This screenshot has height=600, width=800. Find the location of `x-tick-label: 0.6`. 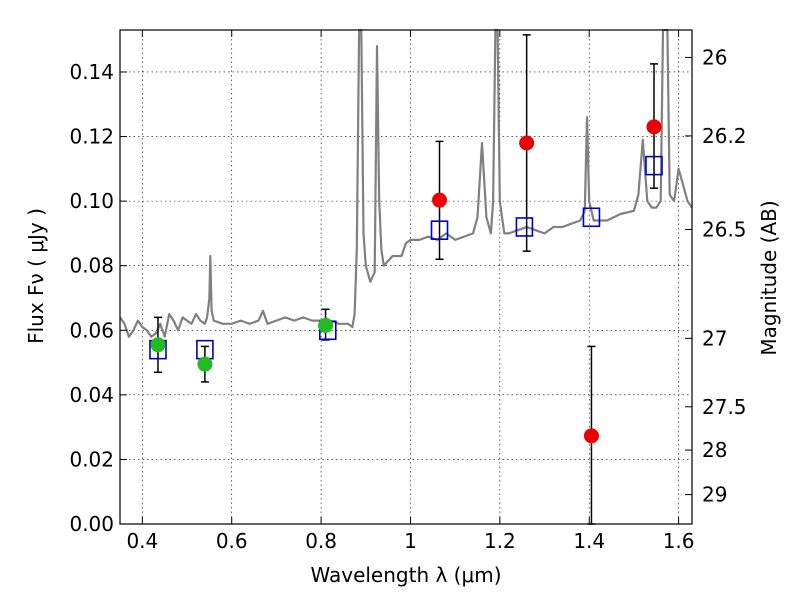

x-tick-label: 0.6 is located at coordinates (232, 541).